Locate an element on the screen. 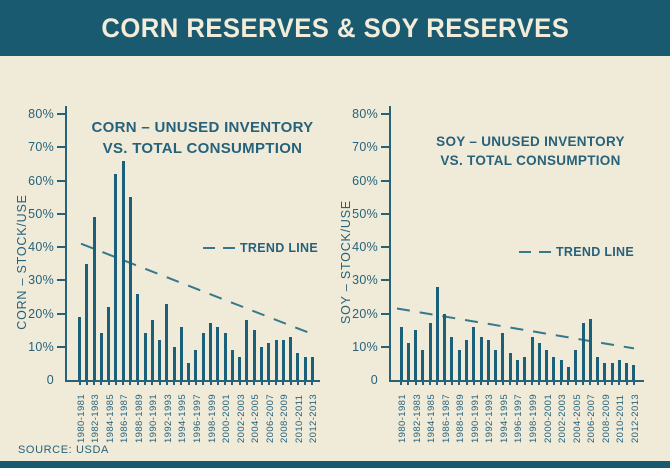 This screenshot has height=468, width=670. x-tick-label: 1988-1989 is located at coordinates (139, 418).